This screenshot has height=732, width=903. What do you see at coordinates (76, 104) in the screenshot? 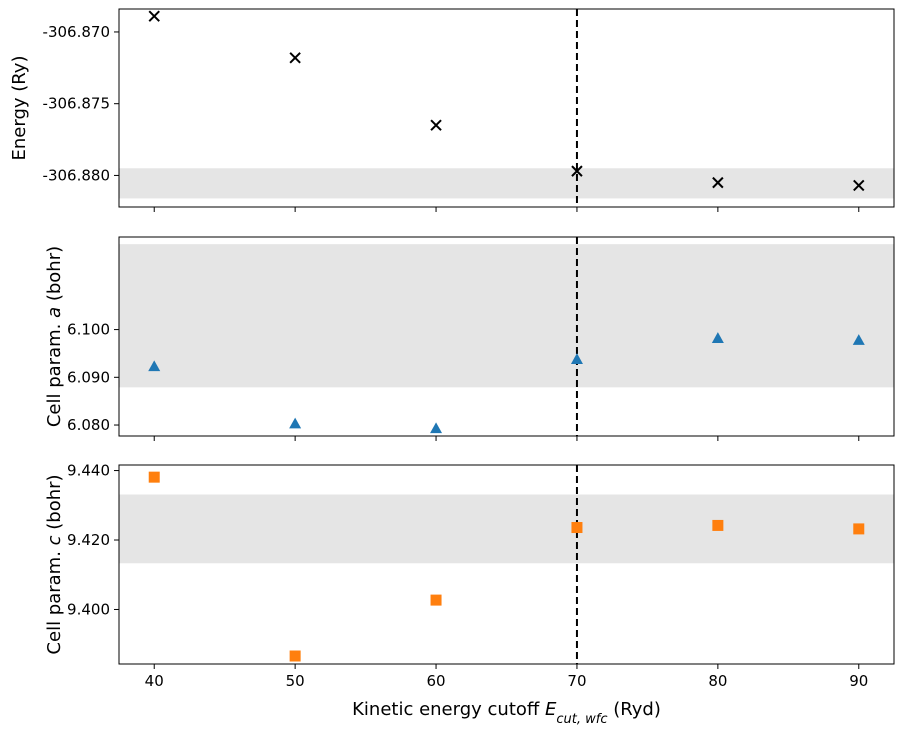
I see `y-tick-label: -306.875` at bounding box center [76, 104].